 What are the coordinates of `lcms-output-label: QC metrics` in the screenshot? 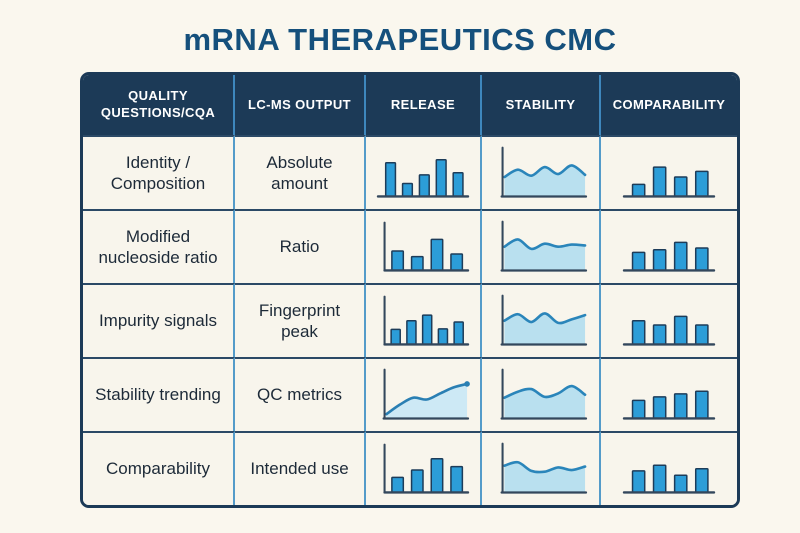 It's located at (300, 394).